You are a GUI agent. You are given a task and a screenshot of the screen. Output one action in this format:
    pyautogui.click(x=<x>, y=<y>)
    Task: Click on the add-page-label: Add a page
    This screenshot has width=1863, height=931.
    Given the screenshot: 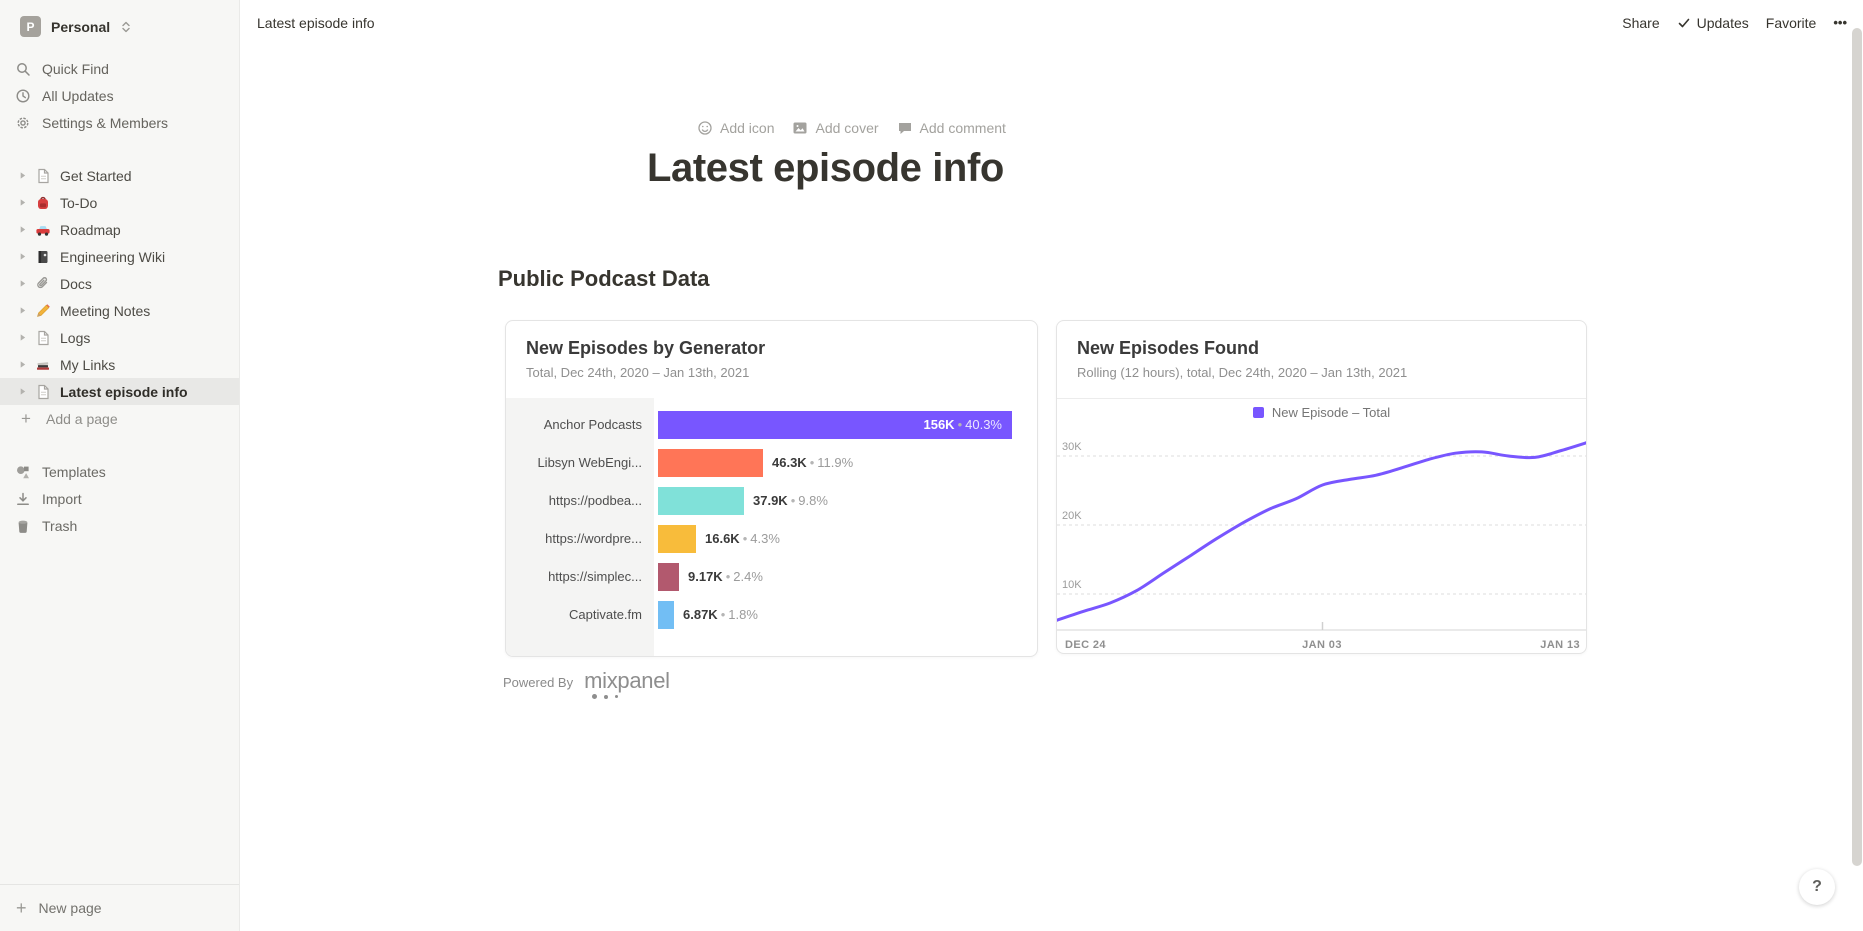 What is the action you would take?
    pyautogui.click(x=82, y=418)
    